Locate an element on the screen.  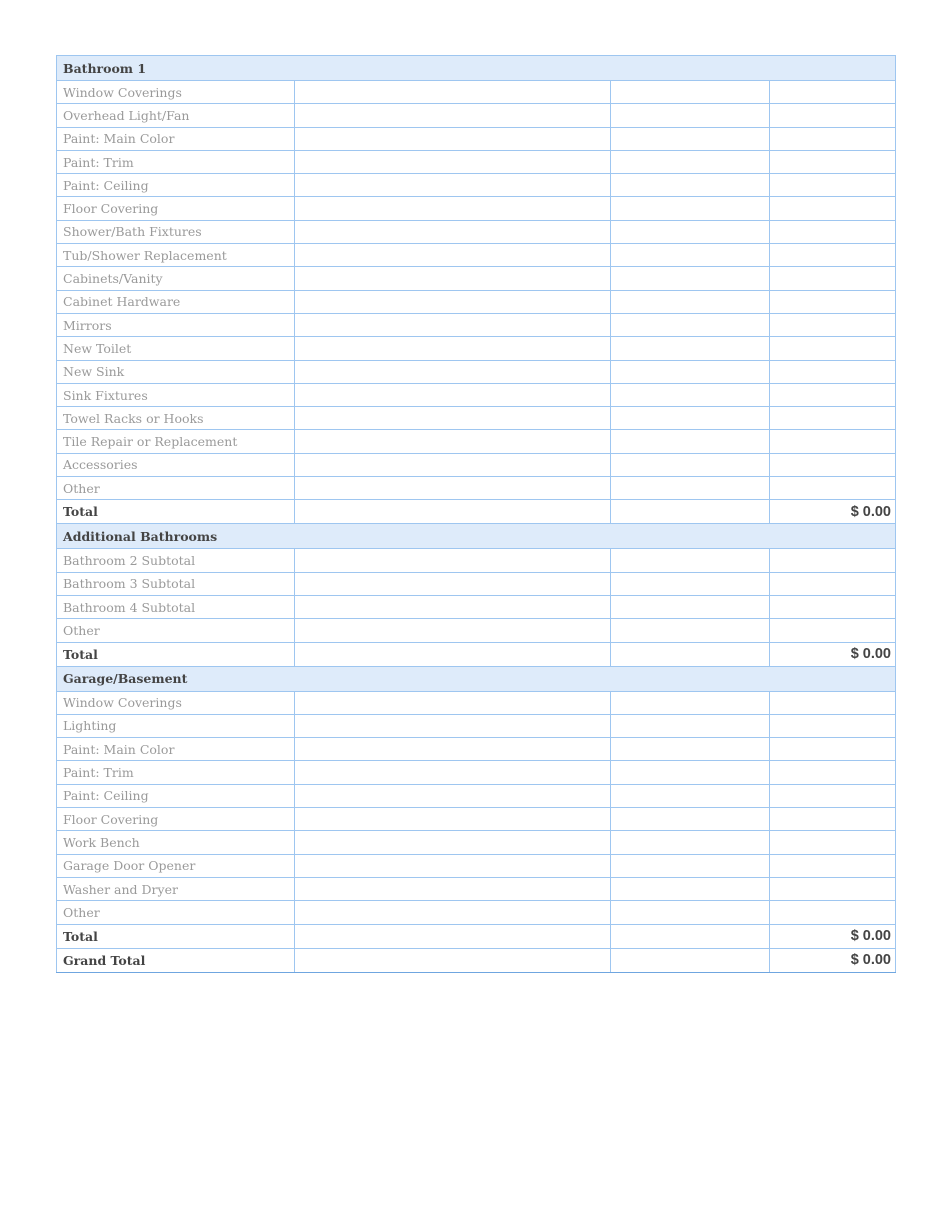
grand-total-label: Grand Total is located at coordinates (175, 960).